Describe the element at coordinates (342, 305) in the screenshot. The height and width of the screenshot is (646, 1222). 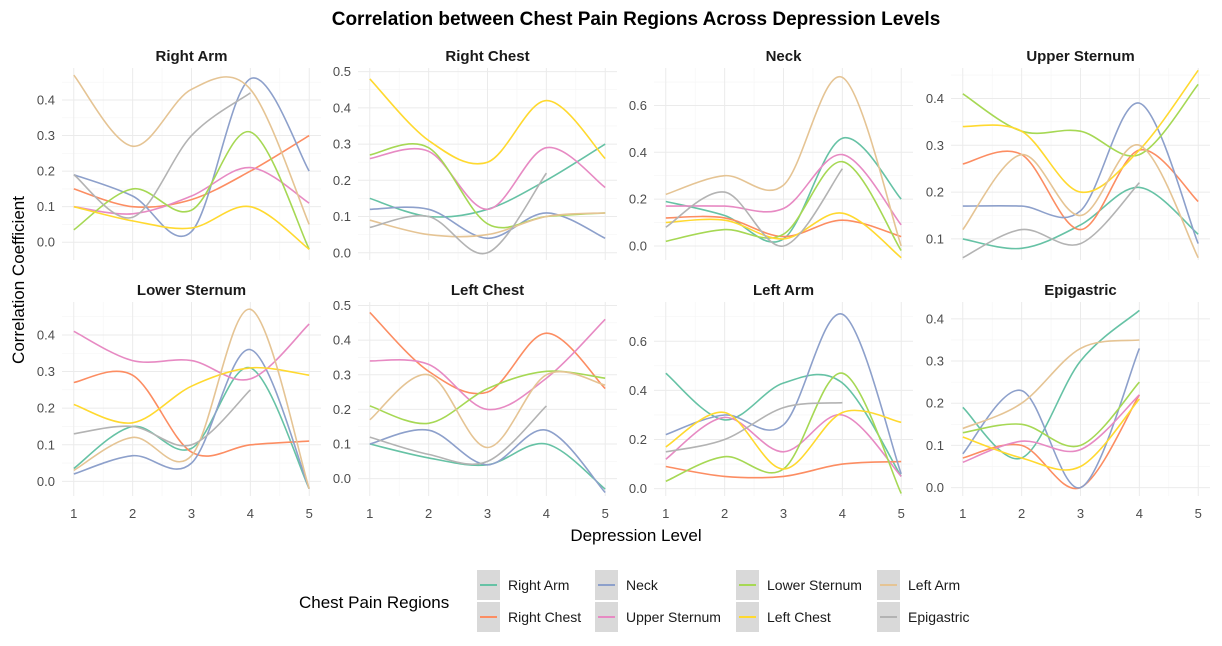
I see `y-tick-label: 0.5` at that location.